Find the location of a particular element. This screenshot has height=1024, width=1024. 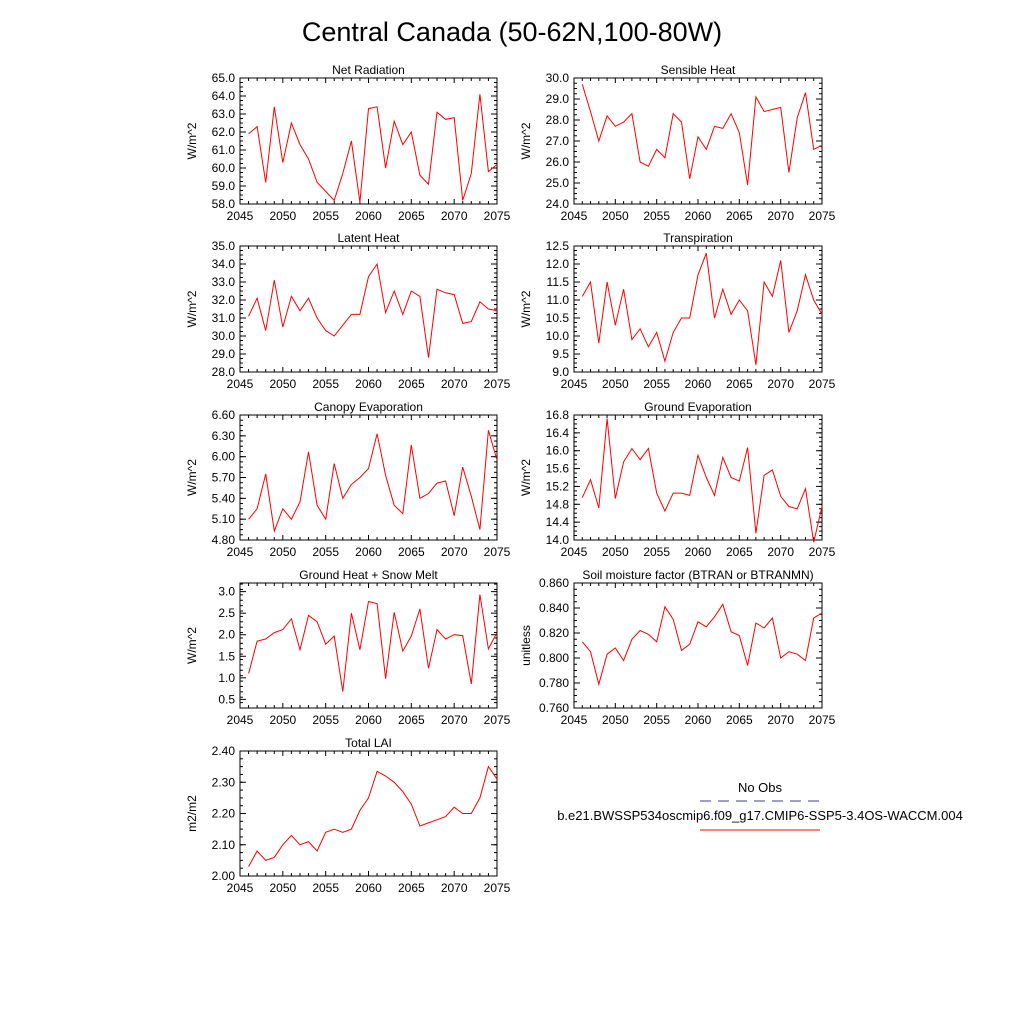

y-tick-label: 2.0 is located at coordinates (226, 635).